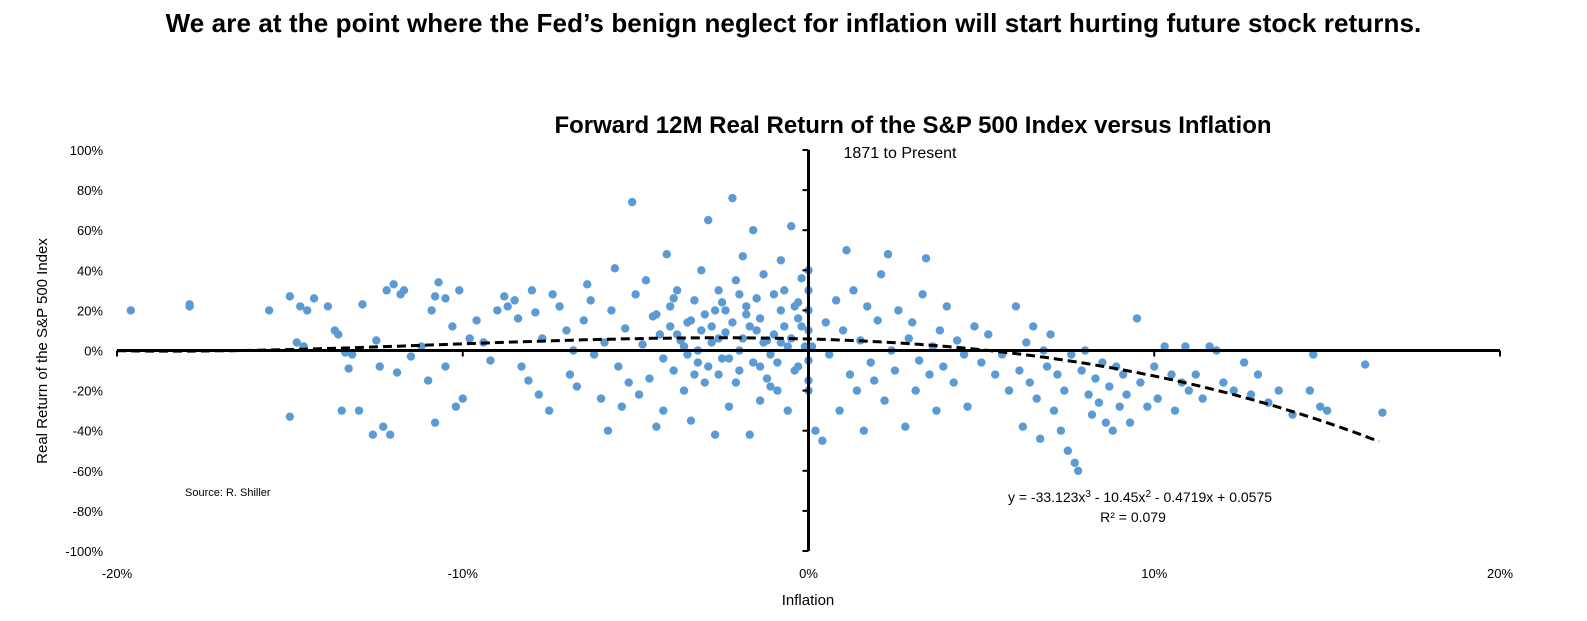  What do you see at coordinates (228, 493) in the screenshot?
I see `source-note: Source: R. Shiller` at bounding box center [228, 493].